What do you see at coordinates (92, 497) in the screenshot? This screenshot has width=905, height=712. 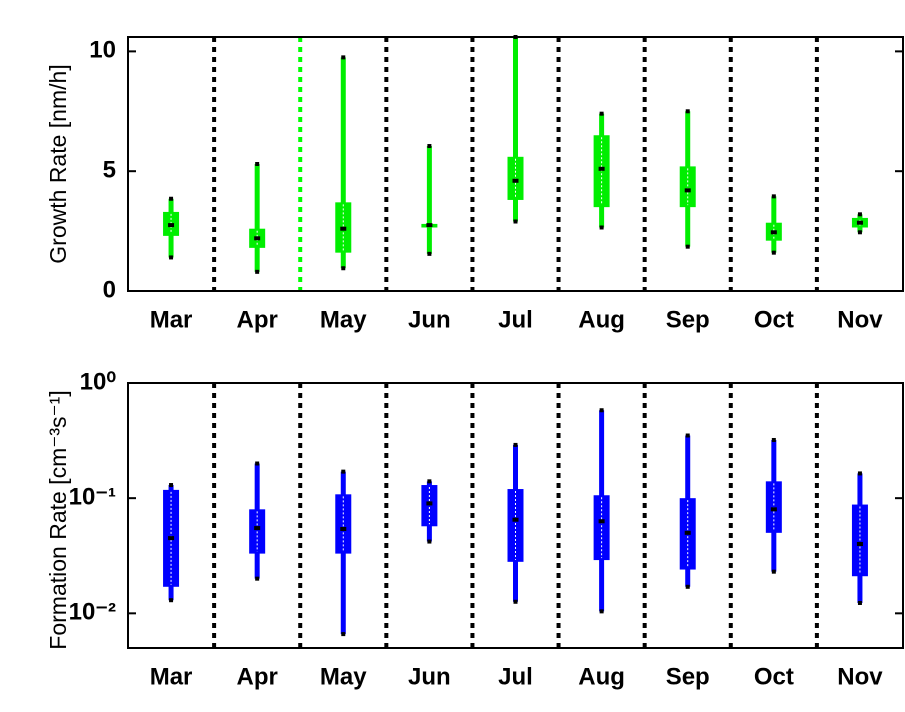 I see `y-tick-label: 10⁻¹` at bounding box center [92, 497].